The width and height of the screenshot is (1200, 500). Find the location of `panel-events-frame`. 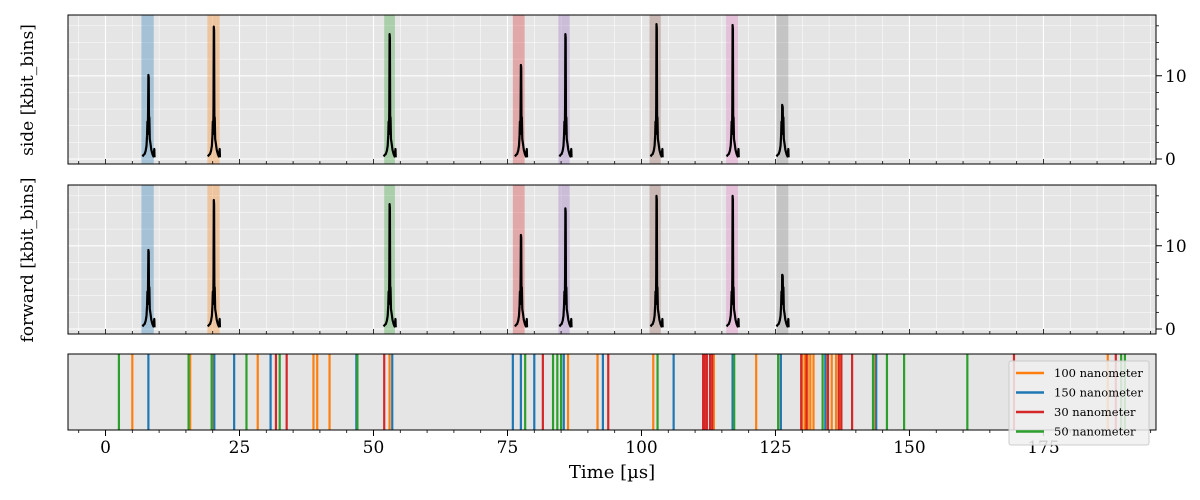

panel-events-frame is located at coordinates (612, 392).